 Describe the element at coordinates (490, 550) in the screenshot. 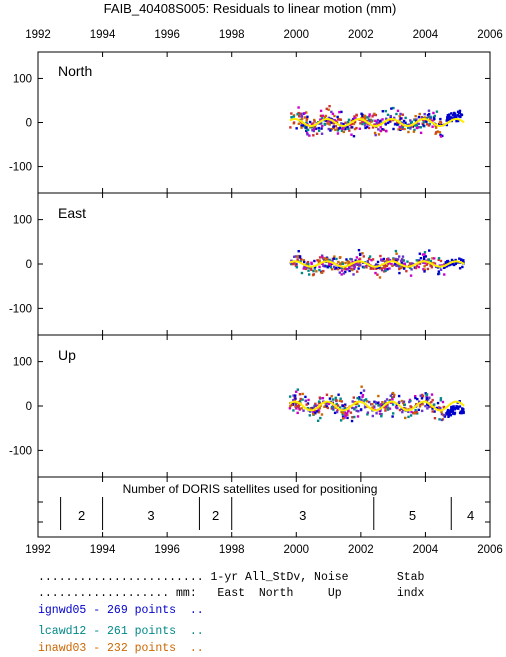

I see `bottom-x-tick-label: 2006` at that location.